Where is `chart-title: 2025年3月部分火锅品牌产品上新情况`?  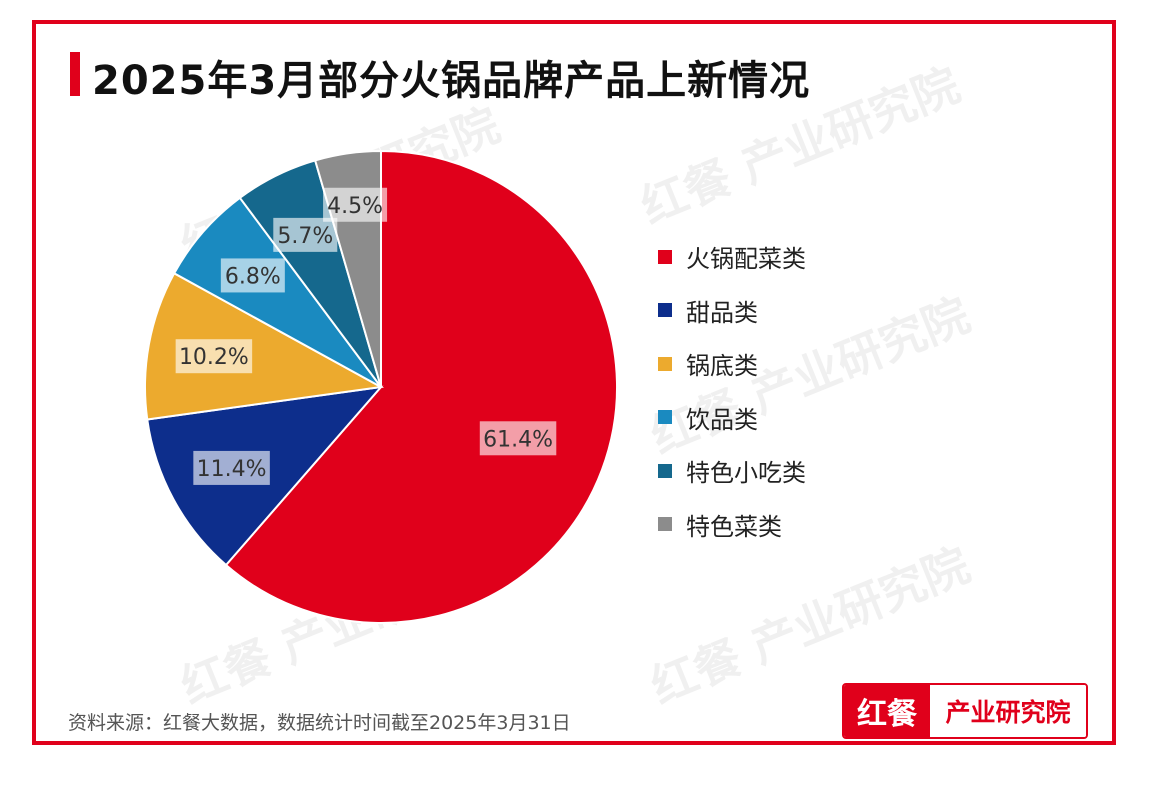
chart-title: 2025年3月部分火锅品牌产品上新情况 is located at coordinates (451, 81).